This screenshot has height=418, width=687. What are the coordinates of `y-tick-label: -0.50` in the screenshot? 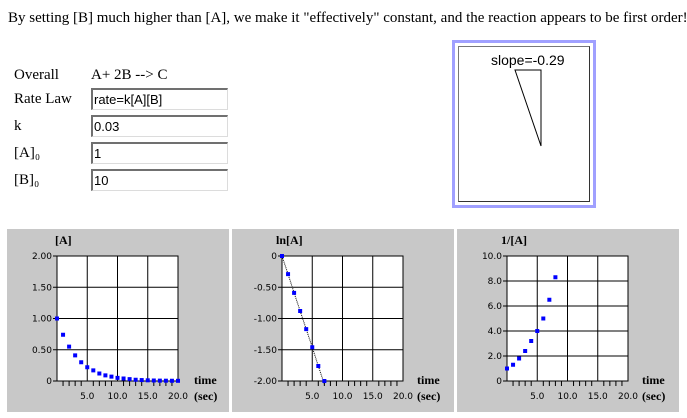 It's located at (266, 288).